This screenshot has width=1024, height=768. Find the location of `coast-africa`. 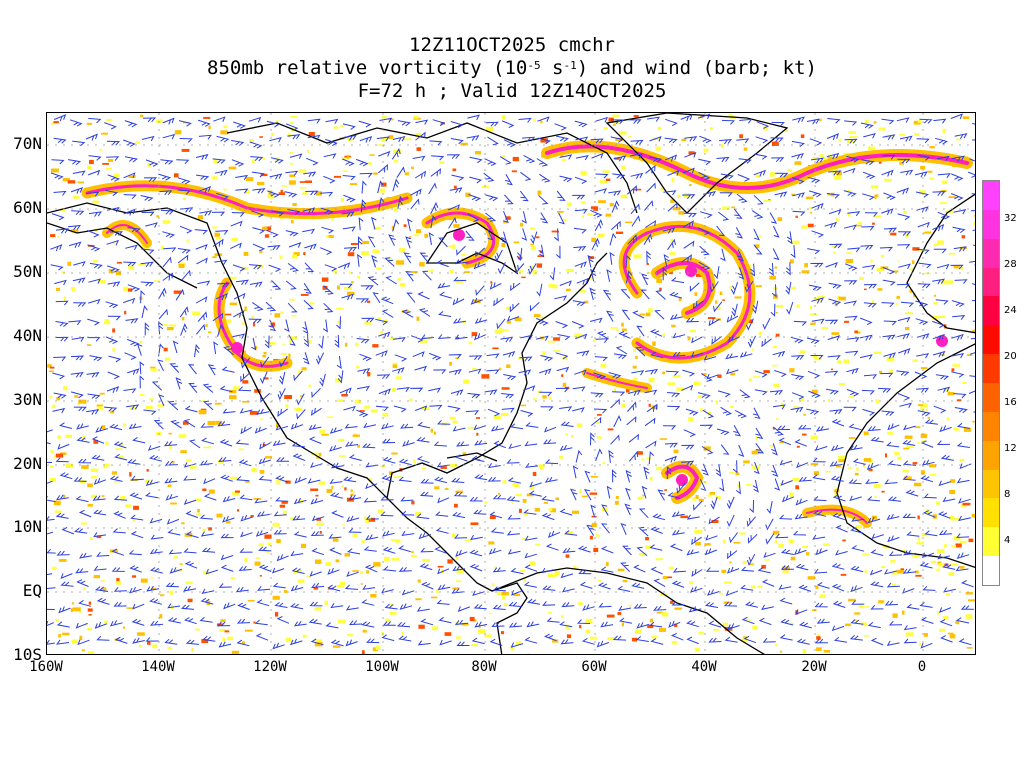

coast-africa is located at coordinates (905, 456).